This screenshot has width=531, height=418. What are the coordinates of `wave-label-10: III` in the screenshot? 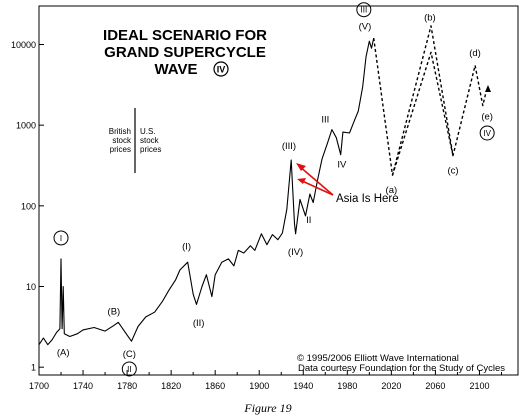 It's located at (325, 119).